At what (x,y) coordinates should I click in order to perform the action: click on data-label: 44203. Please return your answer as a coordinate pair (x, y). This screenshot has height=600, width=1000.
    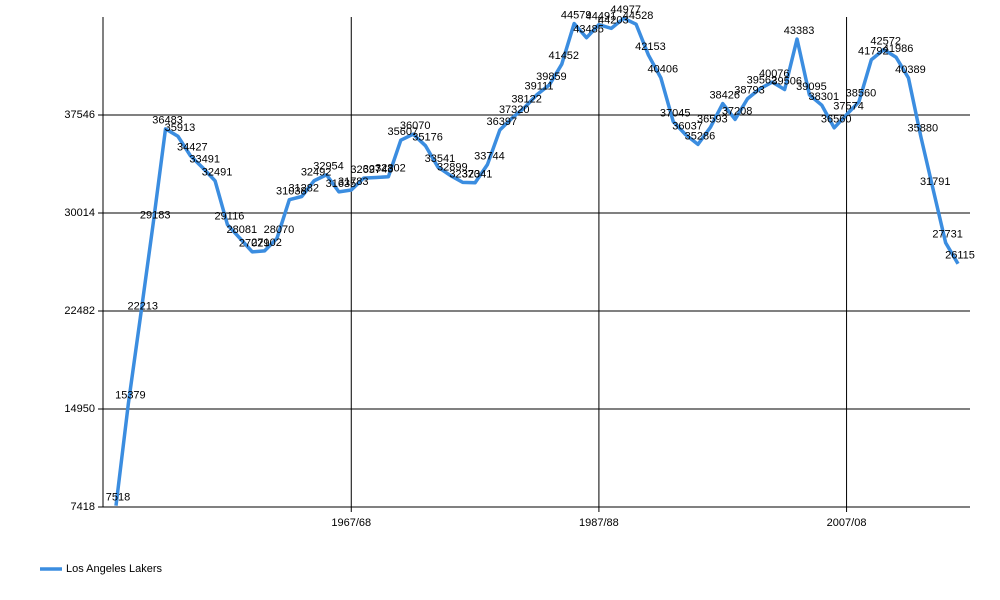
    Looking at the image, I should click on (613, 20).